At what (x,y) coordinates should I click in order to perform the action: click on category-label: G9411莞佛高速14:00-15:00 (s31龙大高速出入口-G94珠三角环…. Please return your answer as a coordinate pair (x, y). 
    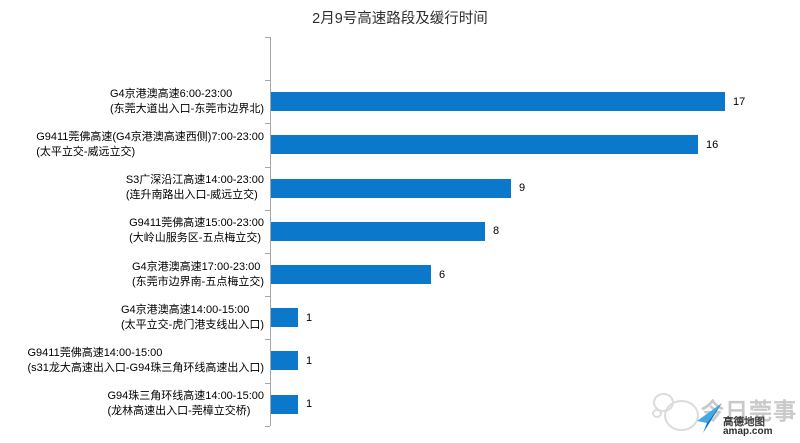
    Looking at the image, I should click on (132, 361).